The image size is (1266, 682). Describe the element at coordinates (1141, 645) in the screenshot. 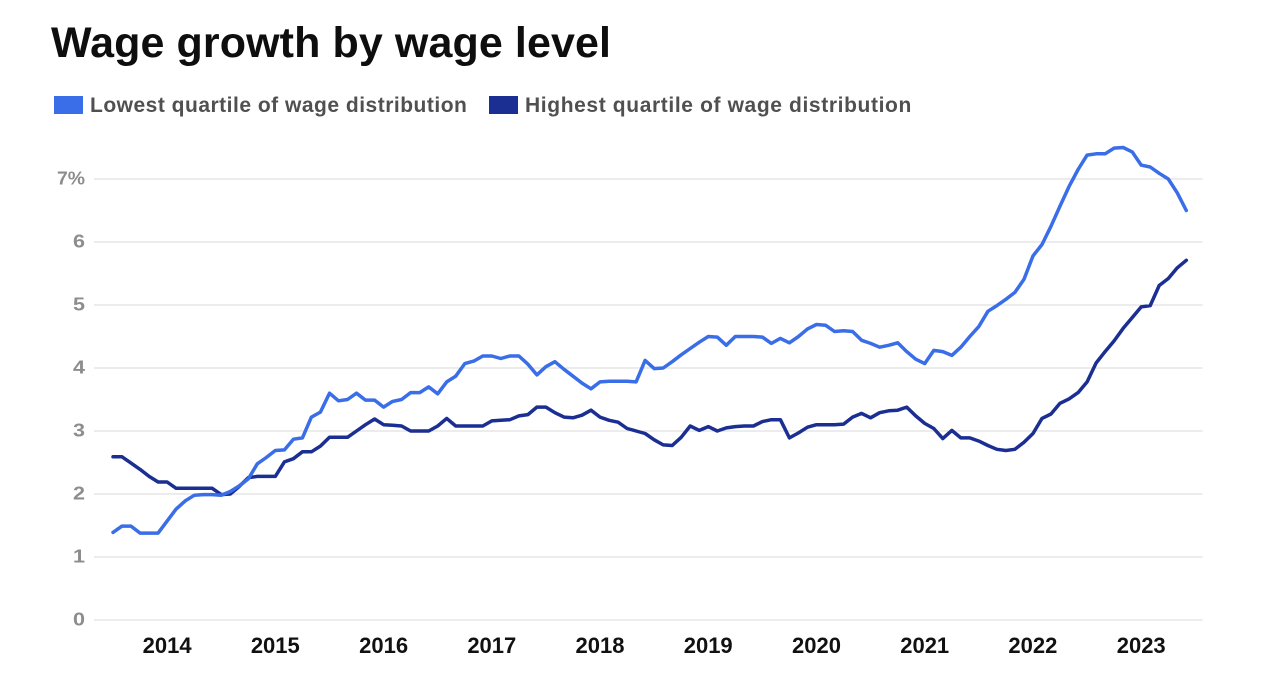

I see `svg-text: 2023` at that location.